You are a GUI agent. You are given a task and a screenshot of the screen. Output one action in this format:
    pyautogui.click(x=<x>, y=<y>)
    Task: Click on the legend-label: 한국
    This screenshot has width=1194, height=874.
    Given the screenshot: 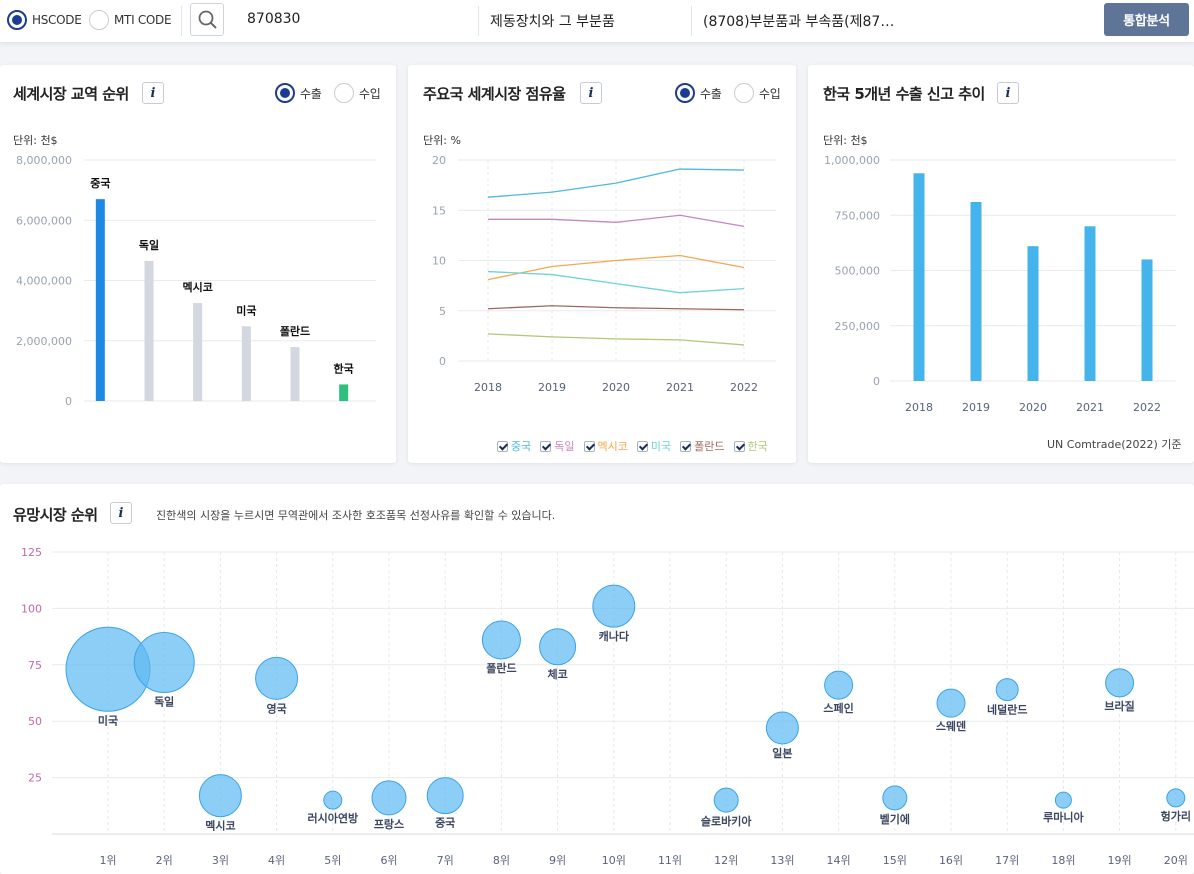 What is the action you would take?
    pyautogui.click(x=757, y=446)
    